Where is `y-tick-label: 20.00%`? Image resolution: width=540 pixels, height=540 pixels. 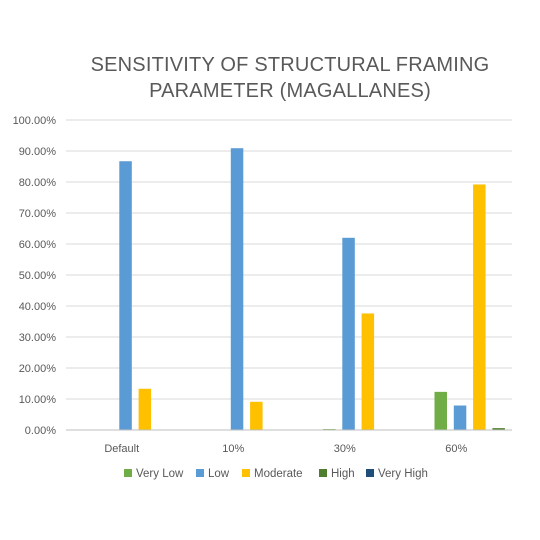
y-tick-label: 20.00% is located at coordinates (38, 369).